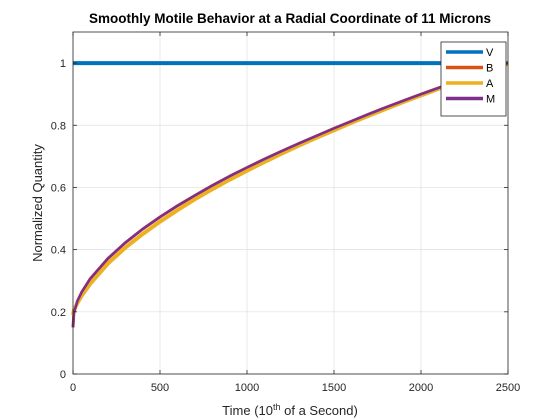 This screenshot has width=560, height=420. Describe the element at coordinates (277, 407) in the screenshot. I see `x-axis-label-superscript: th` at that location.